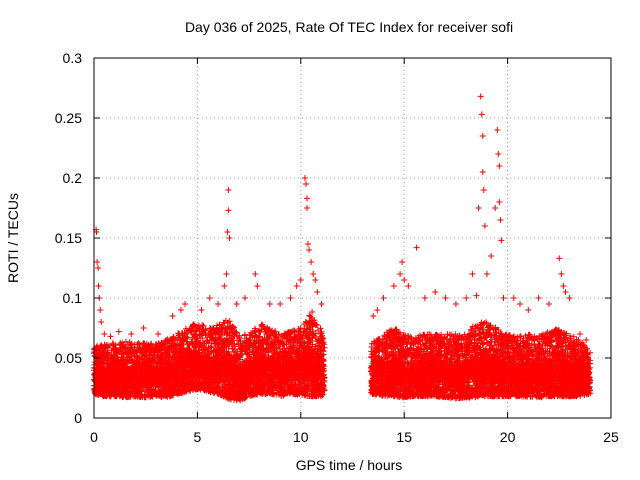  What do you see at coordinates (73, 298) in the screenshot?
I see `y-tick-label: 0.1` at bounding box center [73, 298].